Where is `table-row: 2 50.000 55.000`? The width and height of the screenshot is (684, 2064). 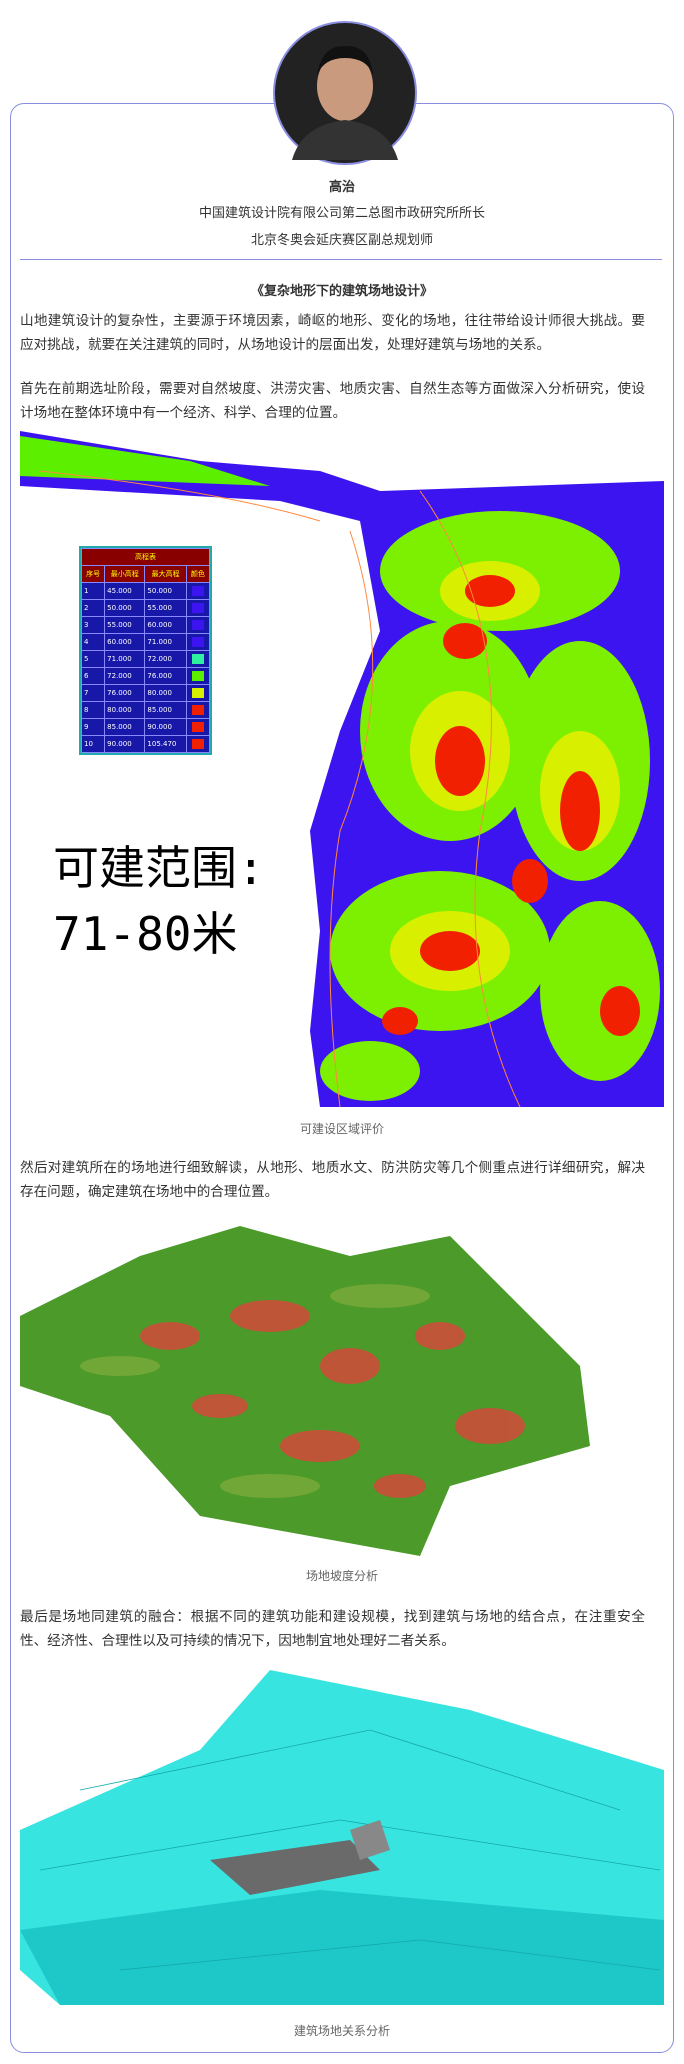
table-row: 2 50.000 55.000 is located at coordinates (145, 608).